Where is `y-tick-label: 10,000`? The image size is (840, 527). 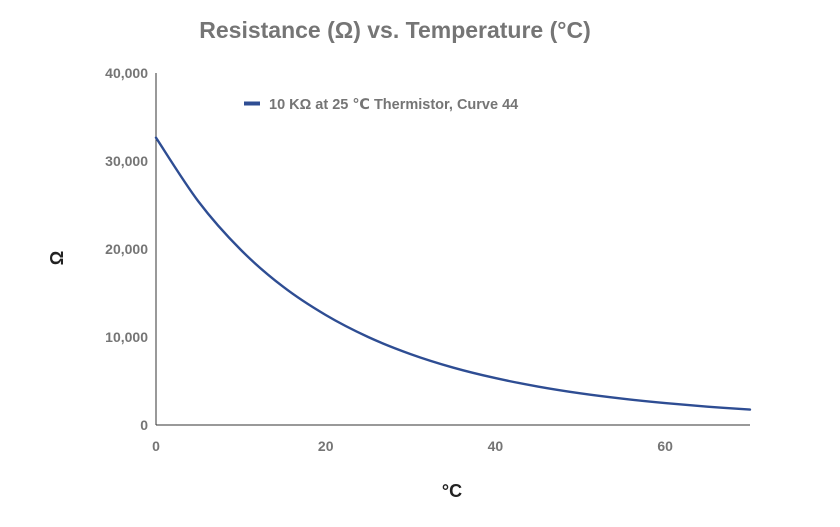
y-tick-label: 10,000 is located at coordinates (126, 337).